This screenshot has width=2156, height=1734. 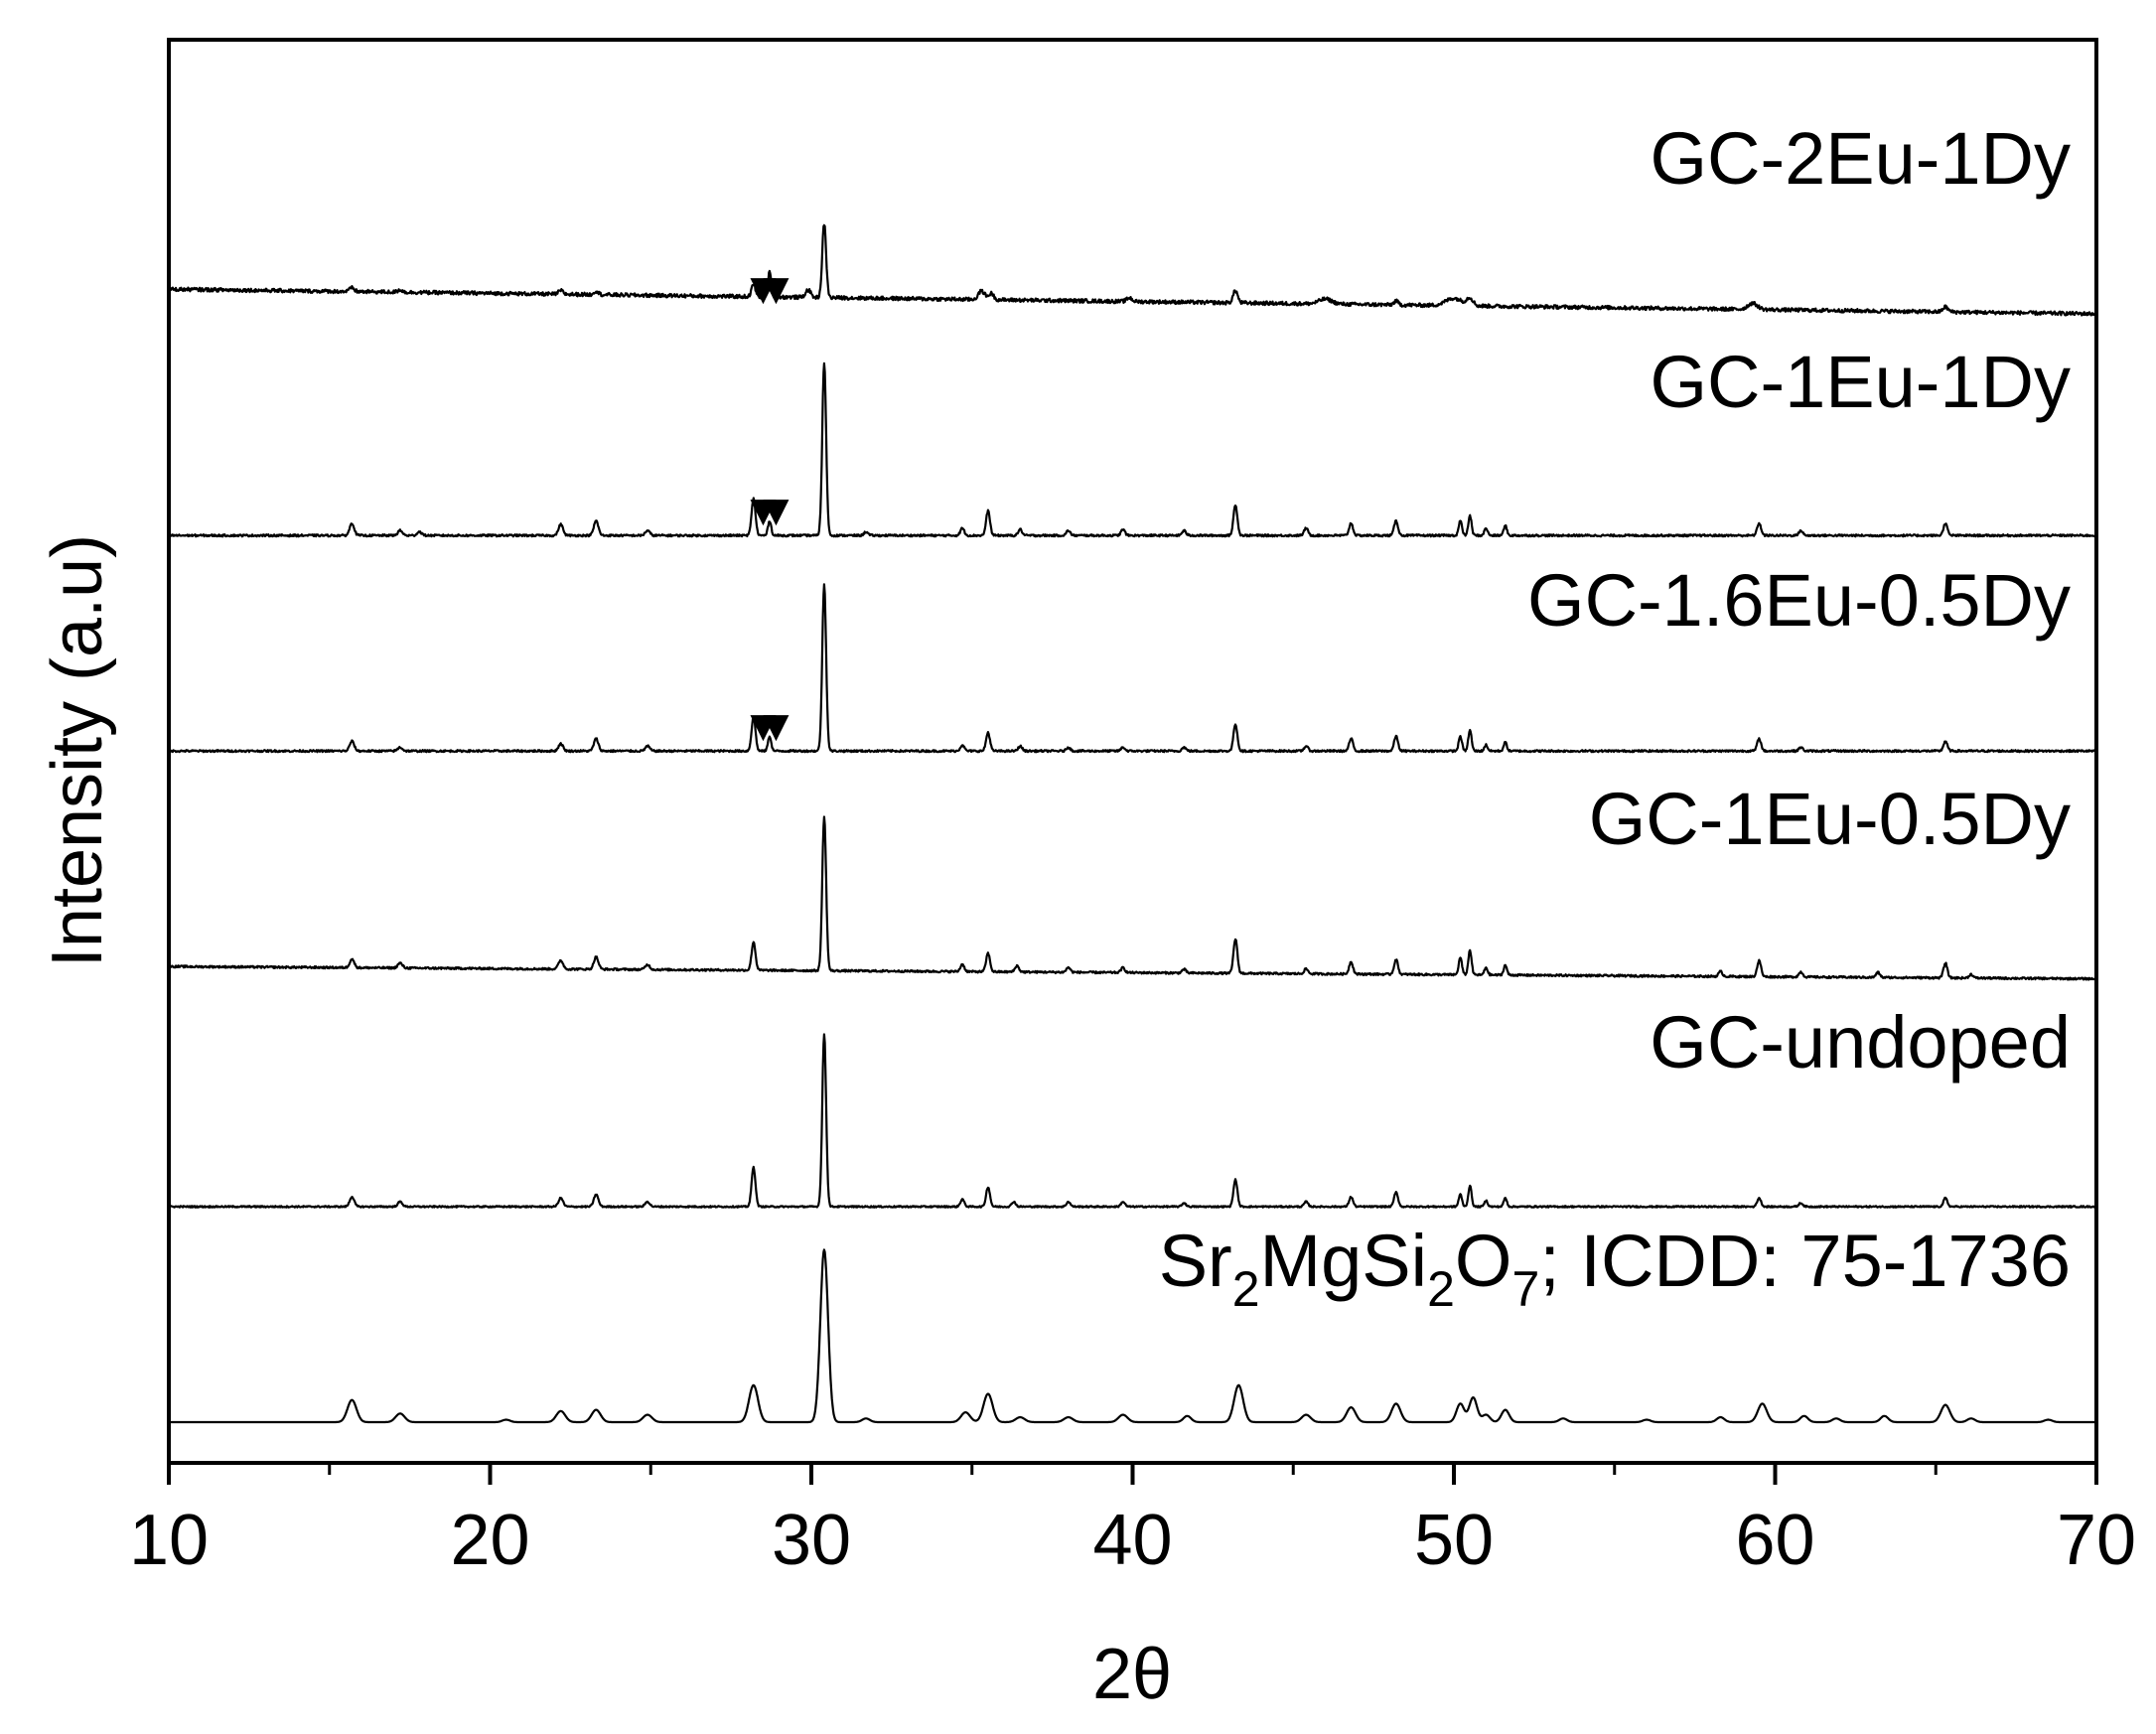 I want to click on series-label: GC-1Eu-0.5Dy, so click(x=1830, y=819).